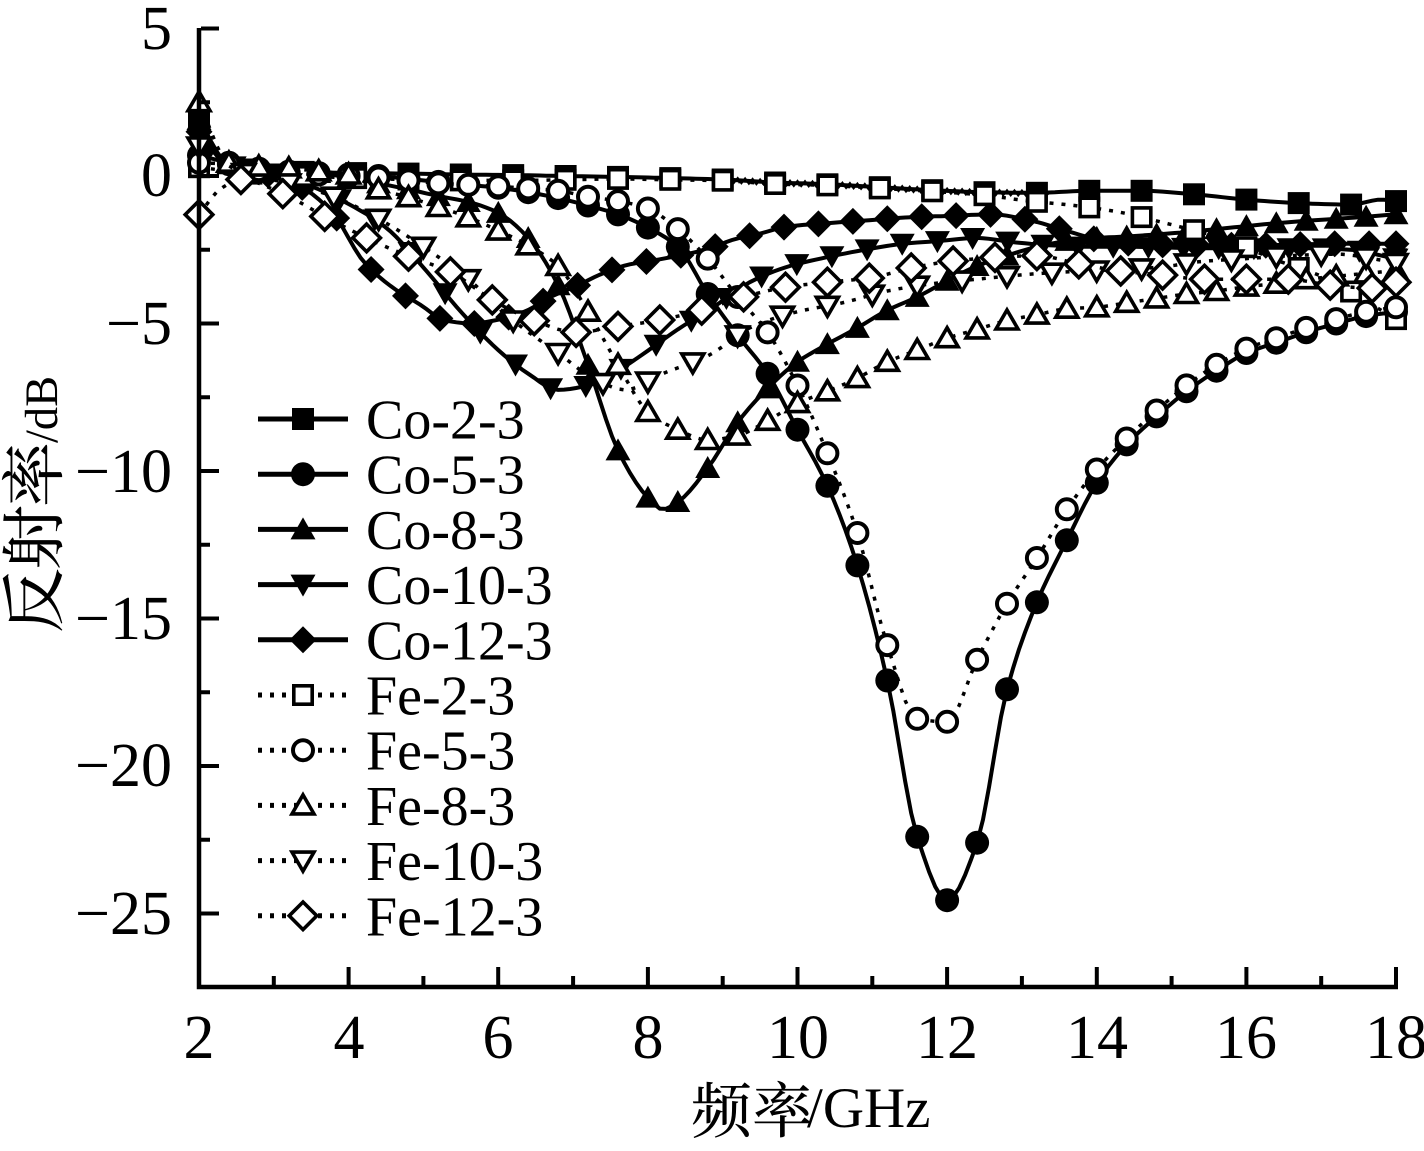  I want to click on svg-text: 4, so click(349, 1038).